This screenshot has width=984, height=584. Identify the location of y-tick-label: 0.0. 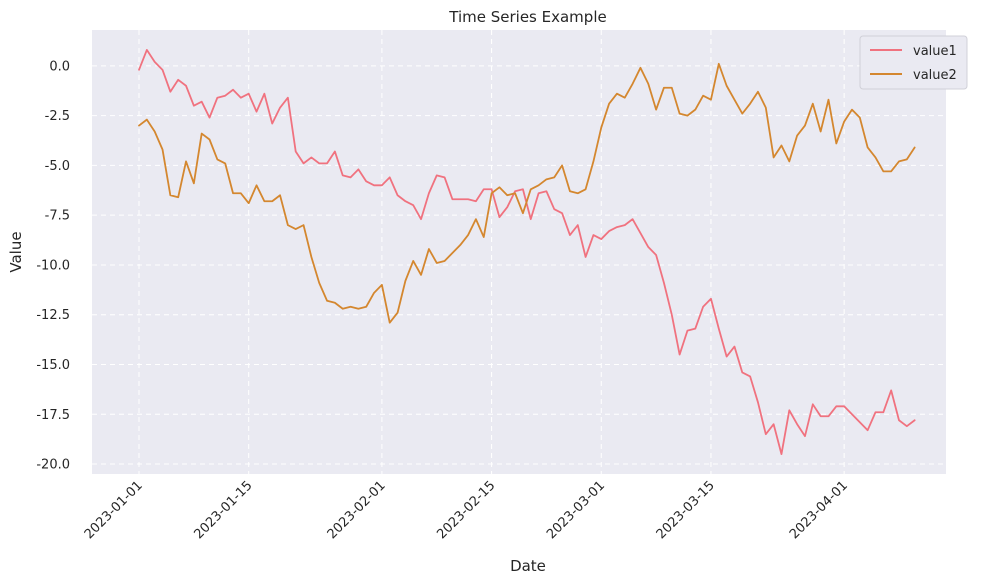
(59, 66).